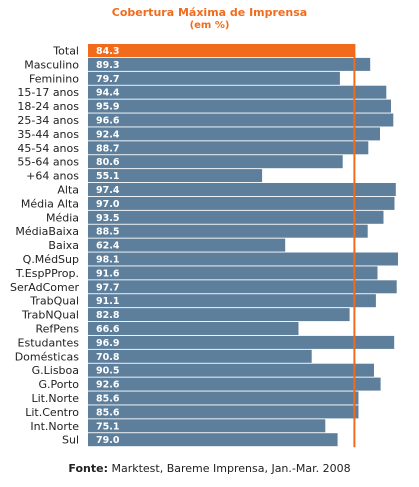  I want to click on value-label: 91.1, so click(107, 301).